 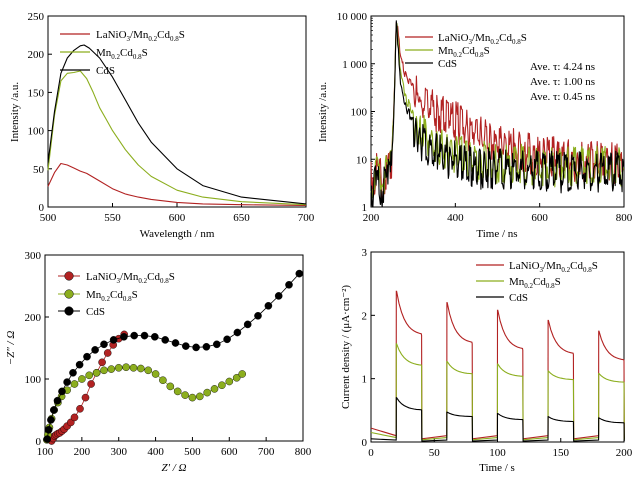 I want to click on legend: LaNiO3/Mn0.2Cd0.8S Mn0.2Cd0.8S CdS, so click(x=466, y=51).